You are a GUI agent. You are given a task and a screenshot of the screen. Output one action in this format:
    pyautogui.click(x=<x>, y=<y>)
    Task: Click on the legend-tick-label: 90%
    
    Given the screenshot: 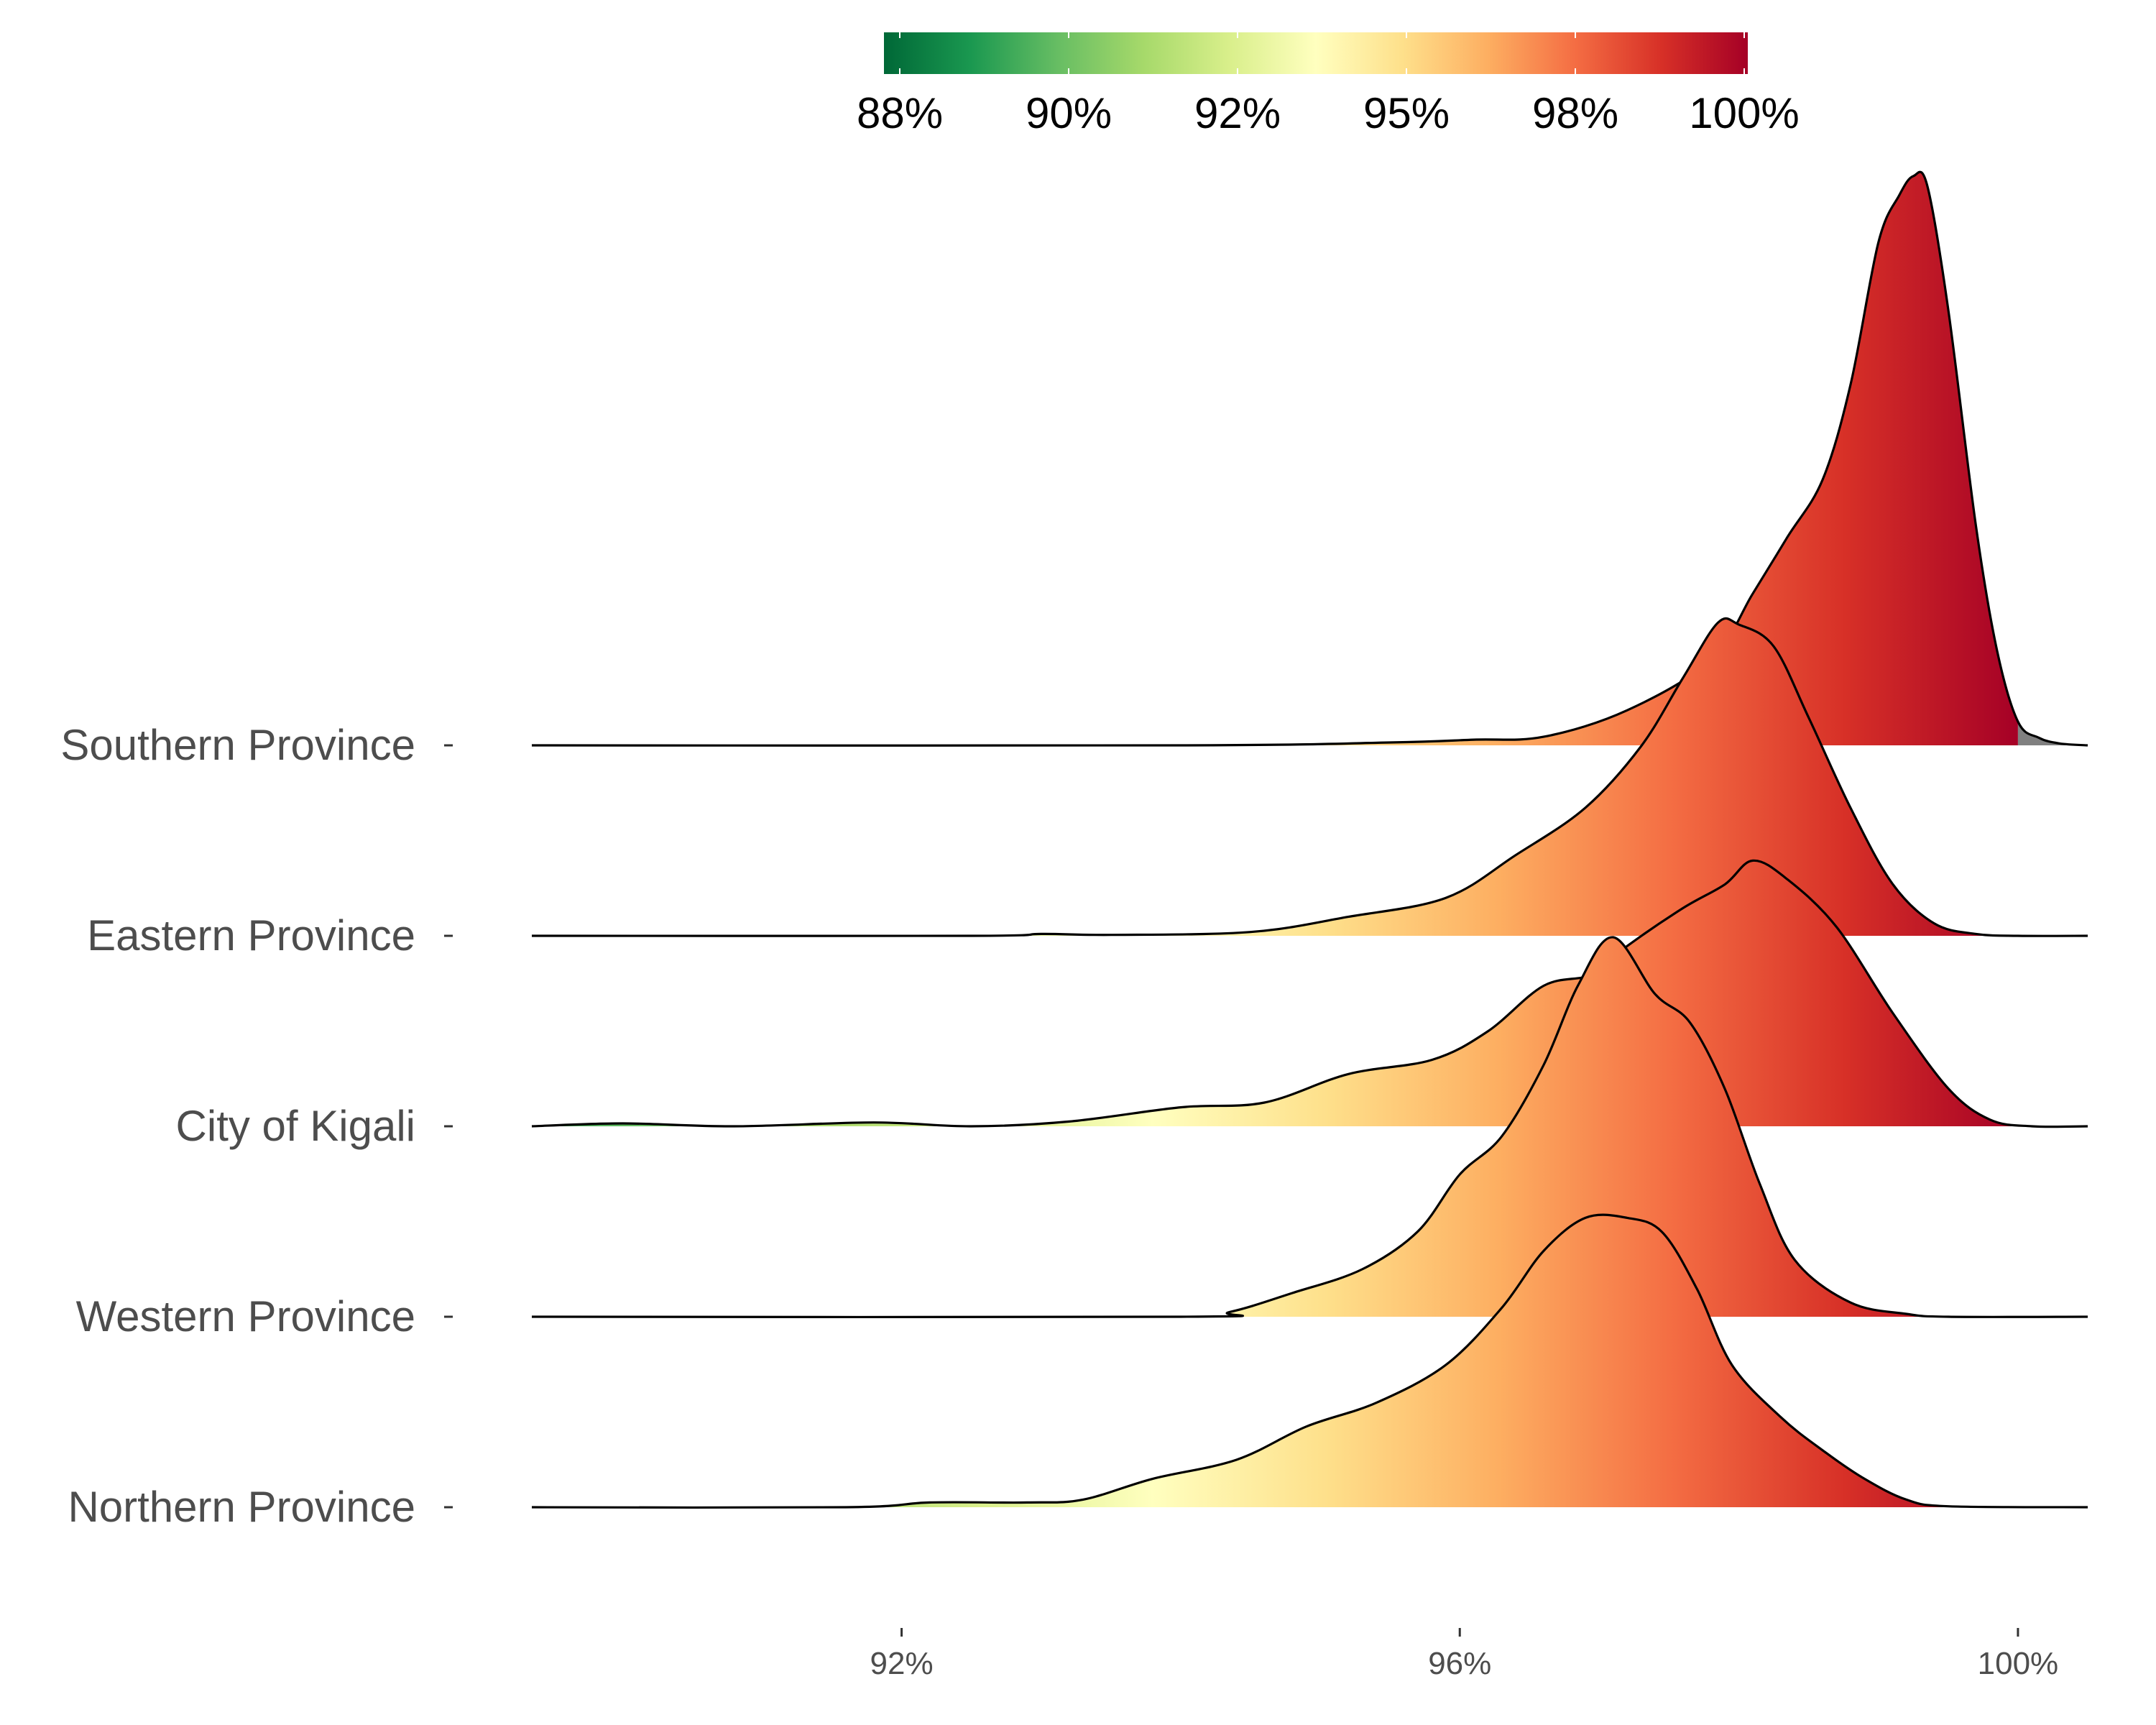 What is the action you would take?
    pyautogui.click(x=1069, y=113)
    